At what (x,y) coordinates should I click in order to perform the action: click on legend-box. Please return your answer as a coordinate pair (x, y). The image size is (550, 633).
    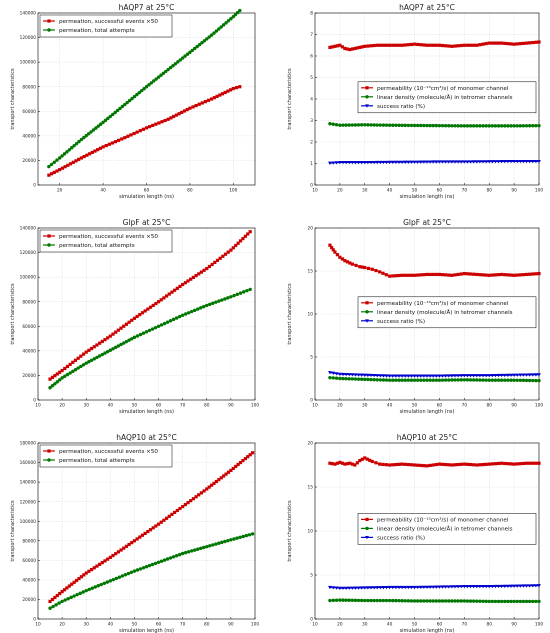
    Looking at the image, I should click on (447, 97).